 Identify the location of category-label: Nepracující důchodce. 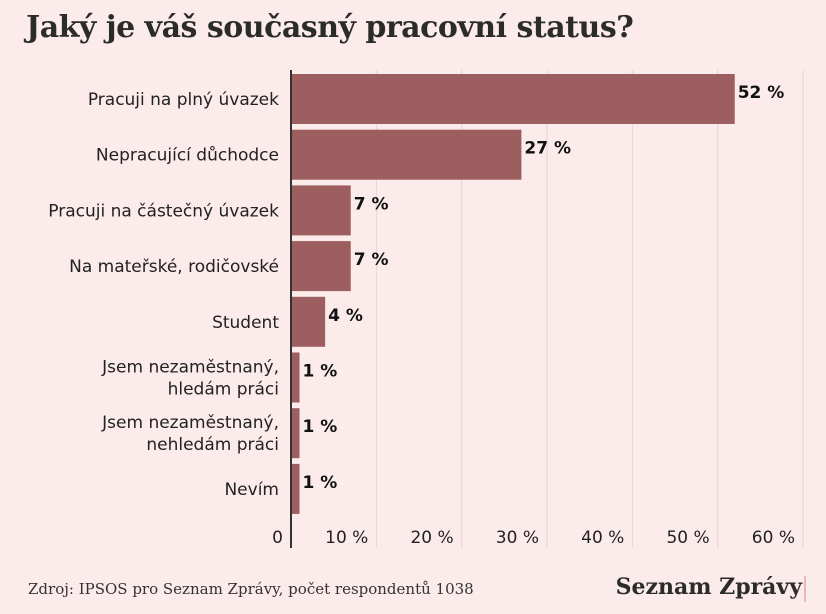
(187, 156).